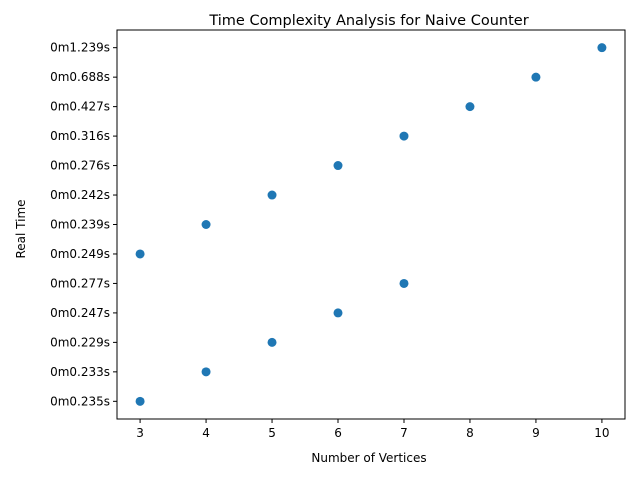 This screenshot has width=640, height=480. I want to click on y-tick-label: 0m0.239s, so click(80, 225).